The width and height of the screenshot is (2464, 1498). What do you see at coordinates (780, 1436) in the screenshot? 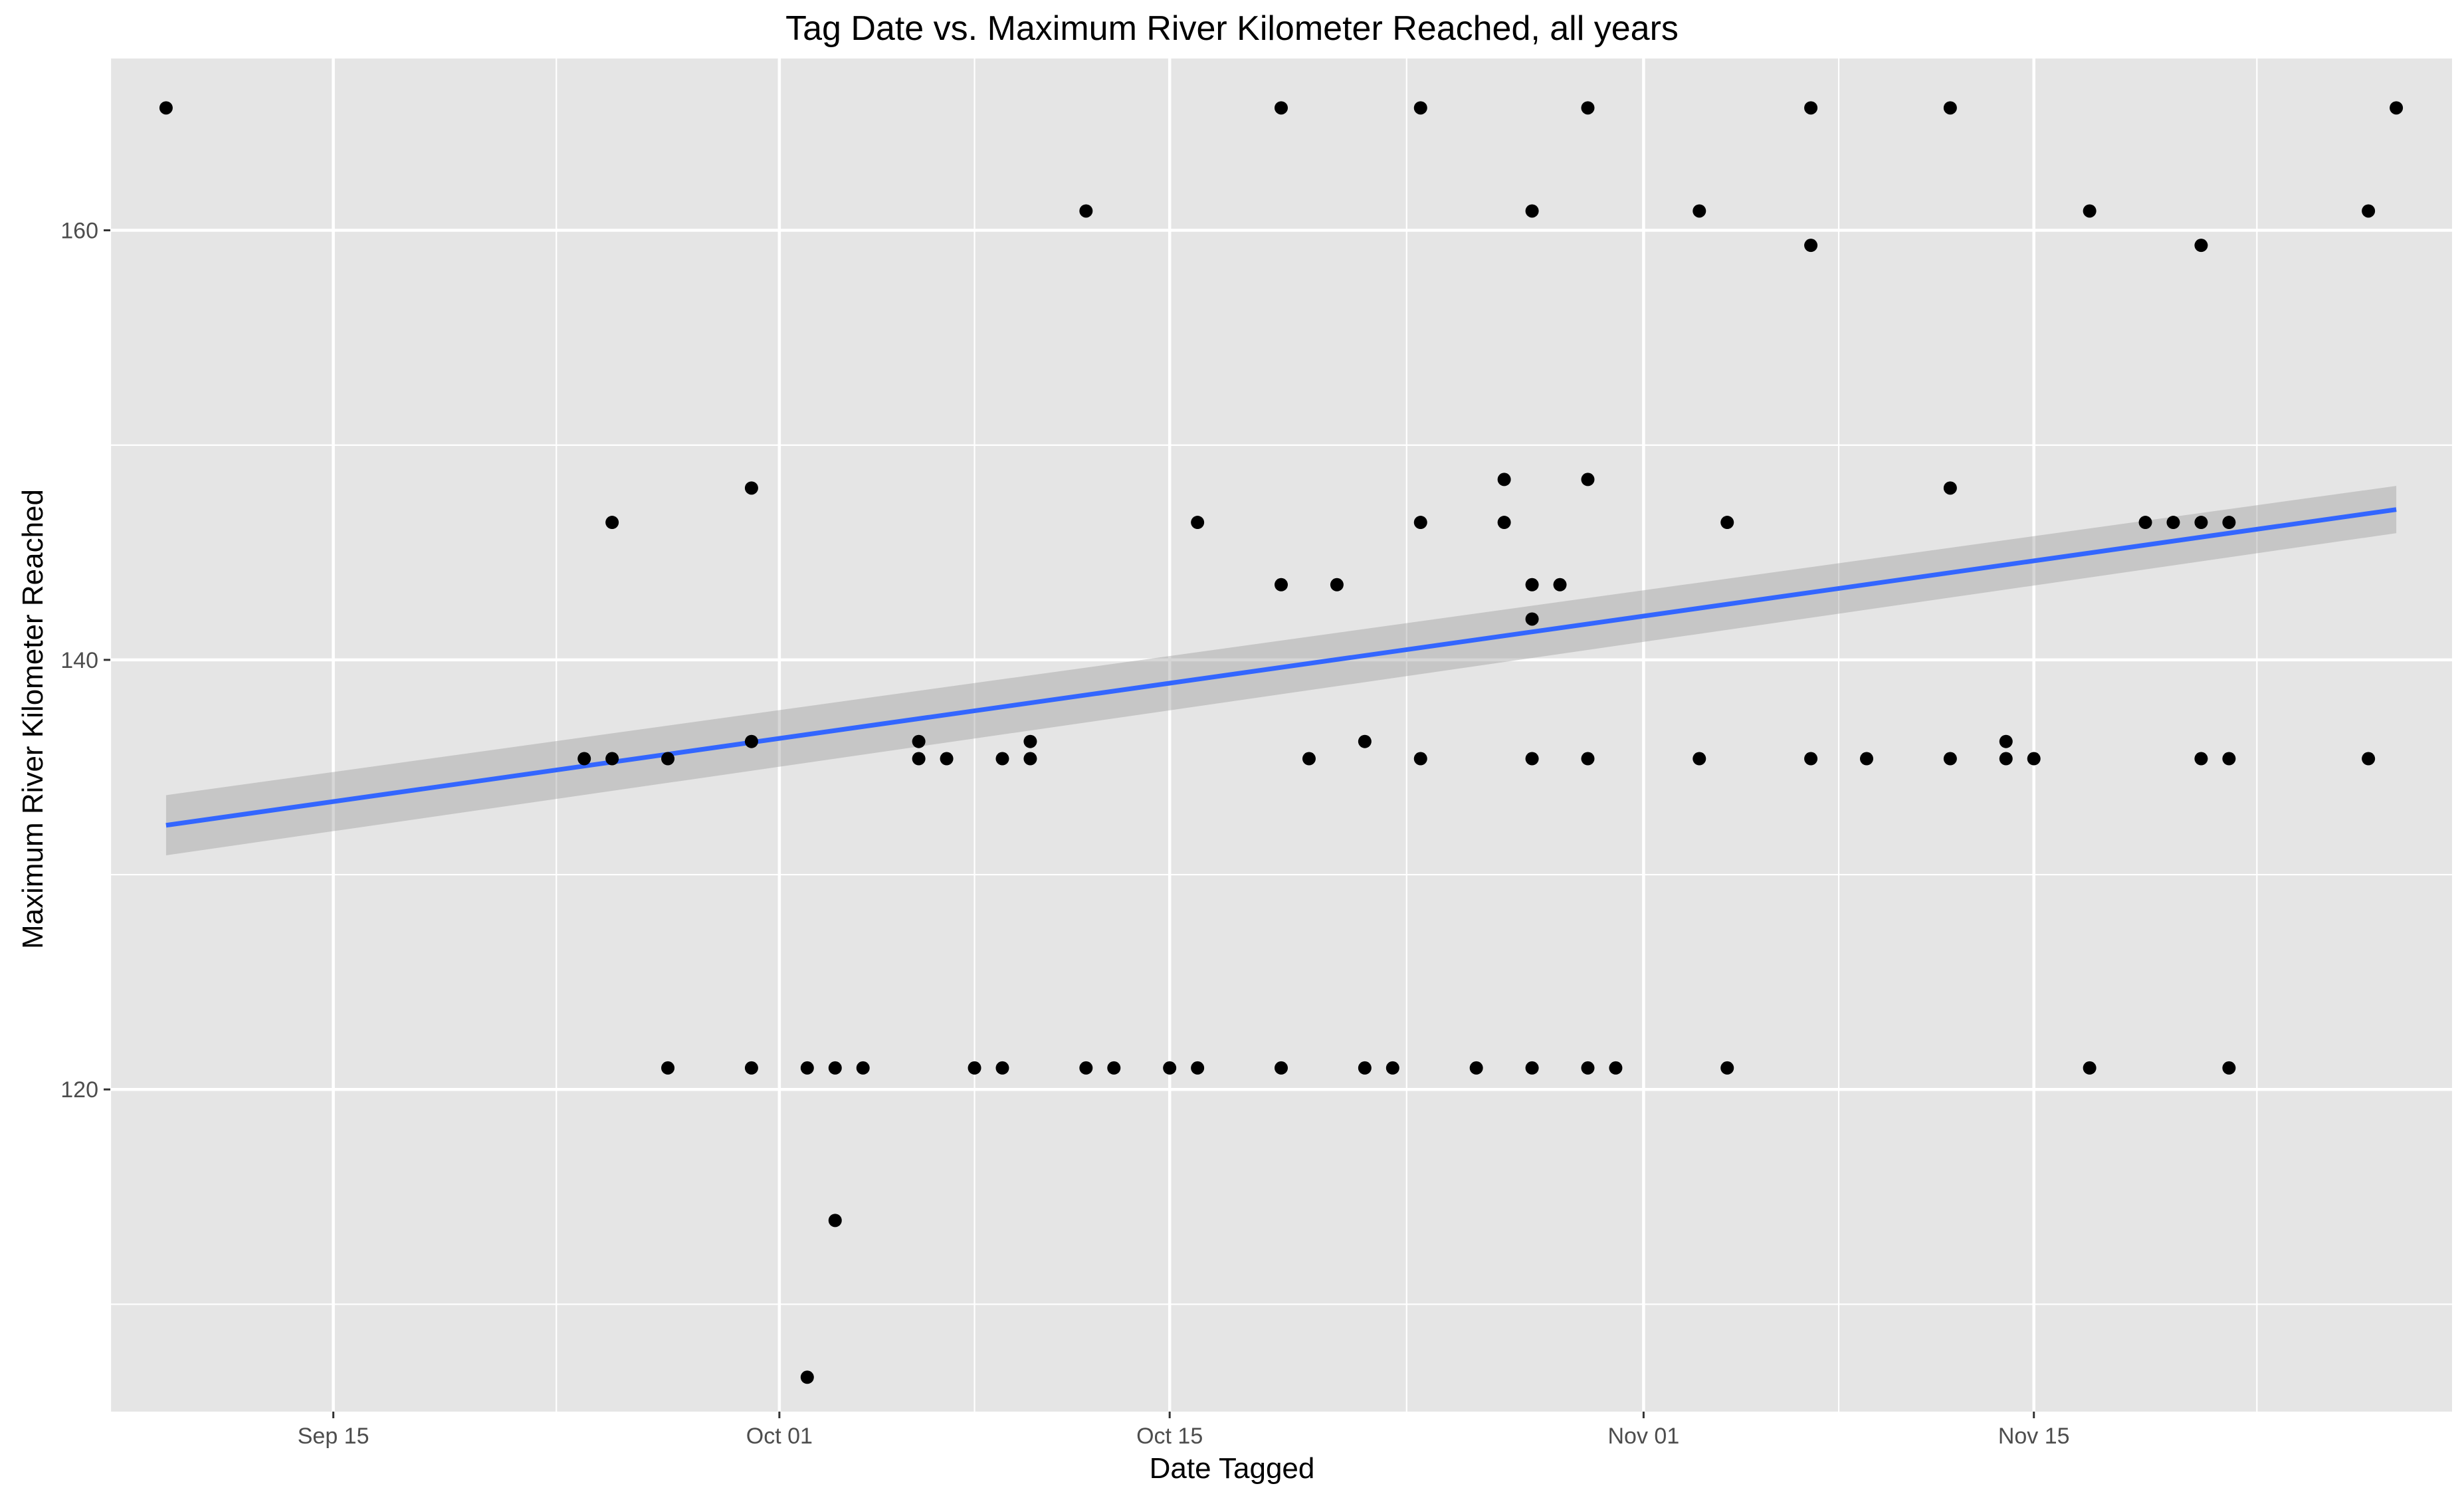
I see `x-tick-label: Oct 01` at bounding box center [780, 1436].